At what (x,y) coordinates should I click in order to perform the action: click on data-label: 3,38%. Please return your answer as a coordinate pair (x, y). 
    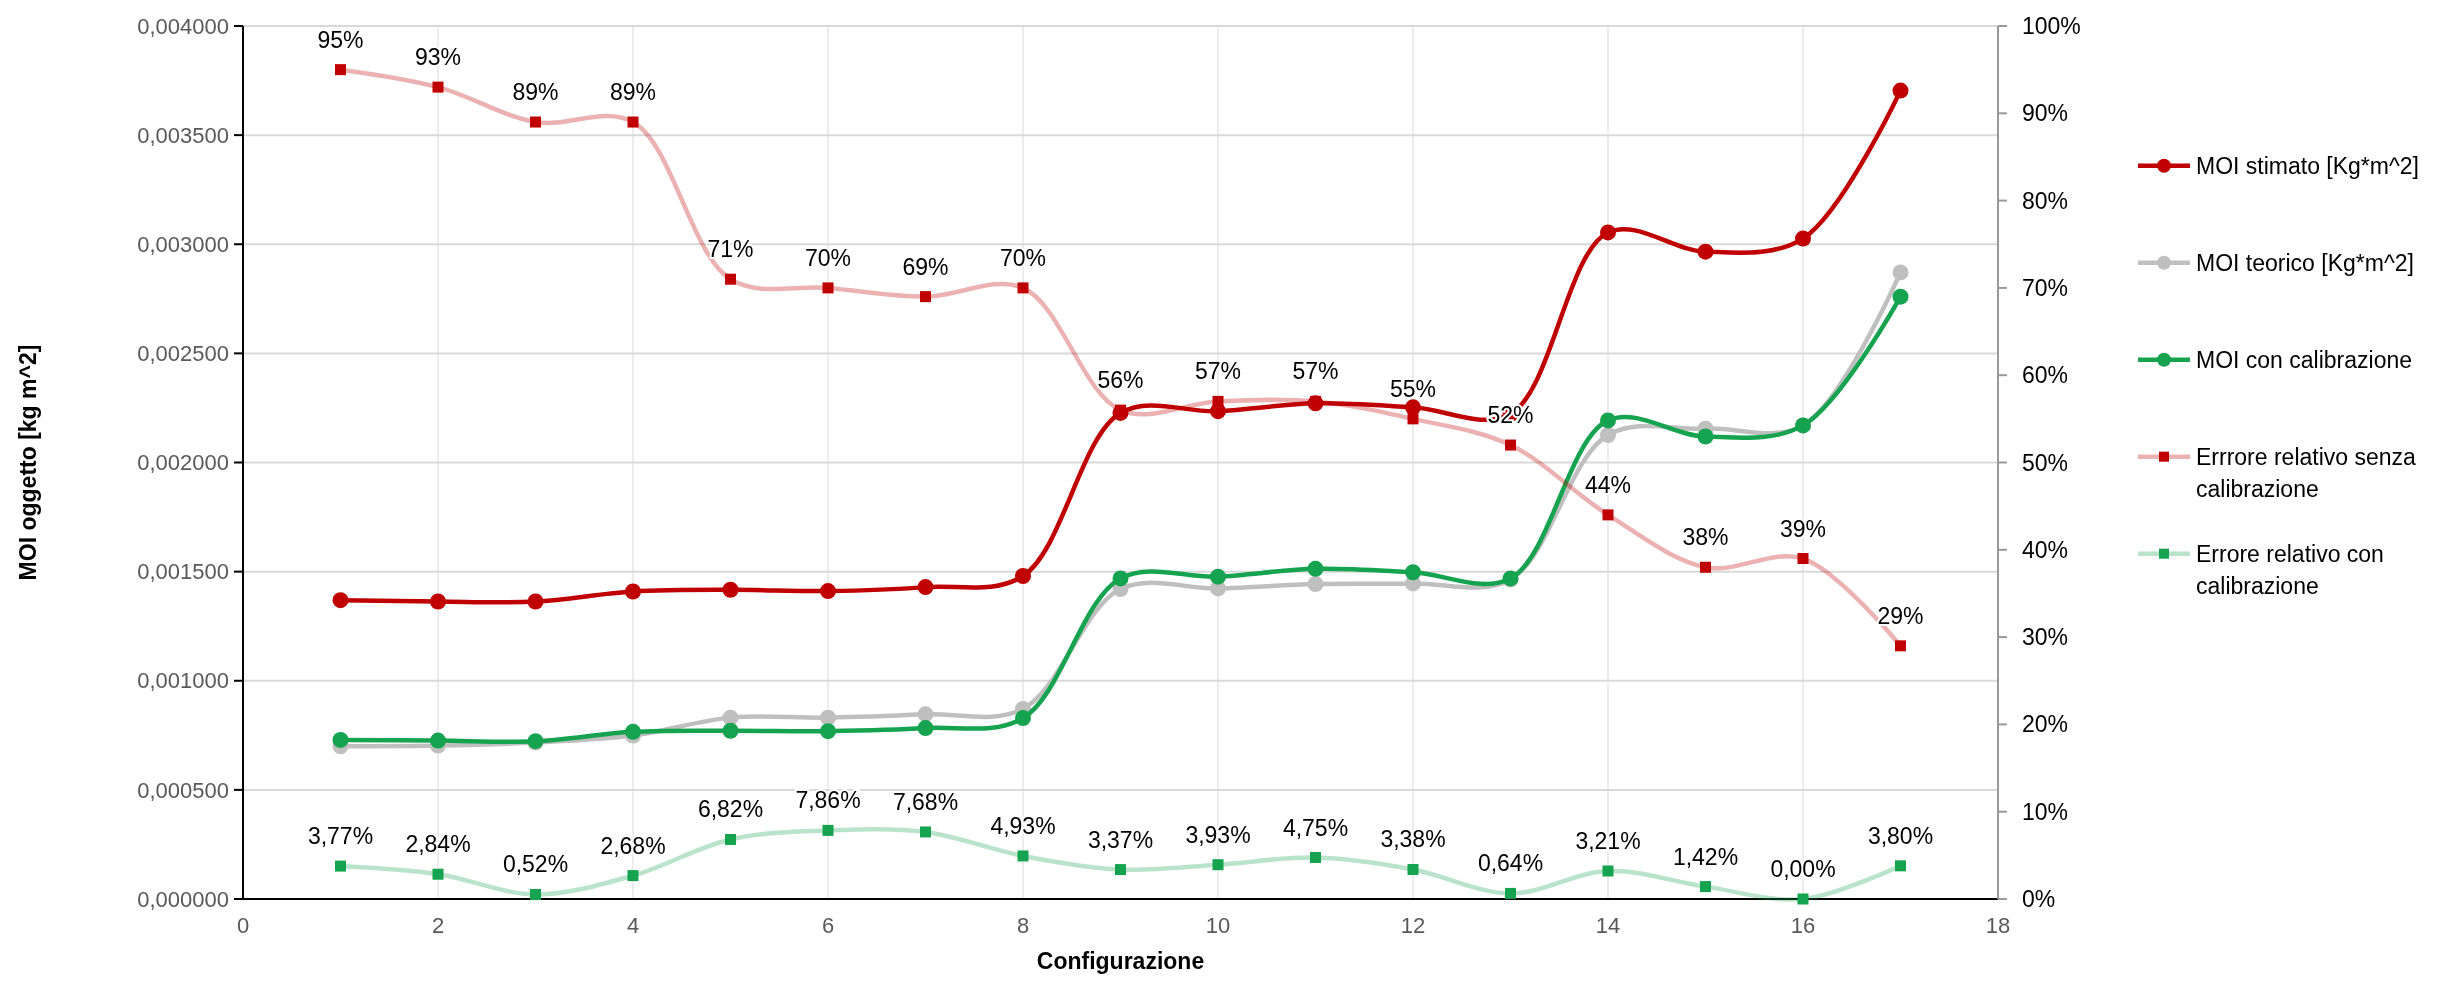
    Looking at the image, I should click on (1413, 839).